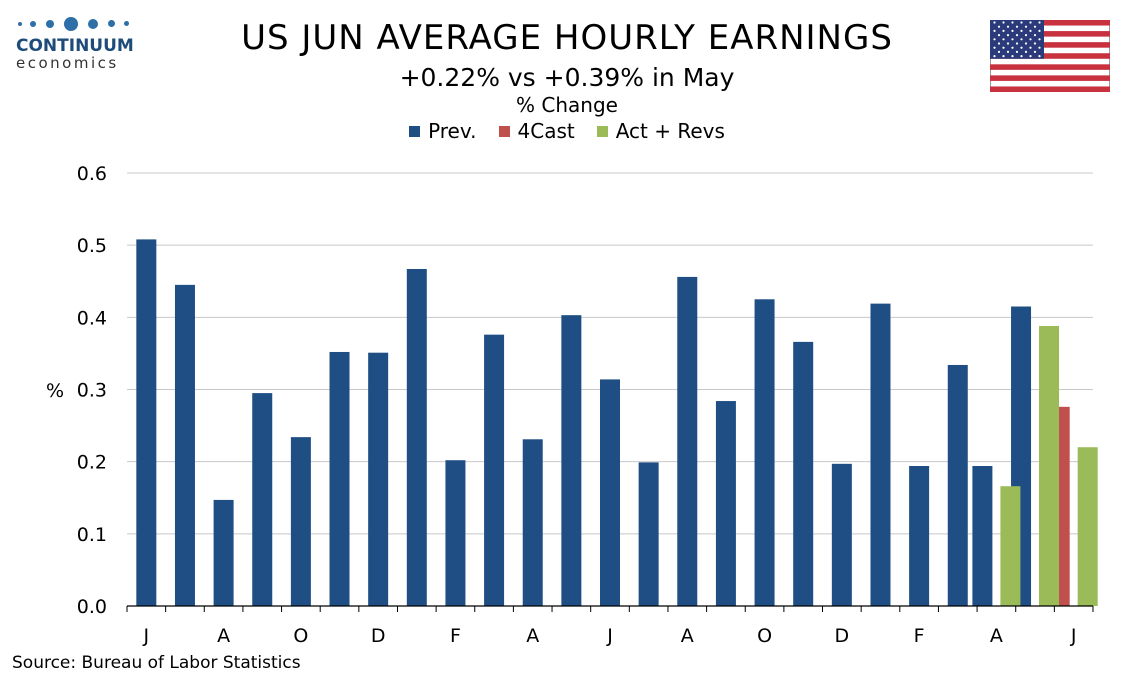 The image size is (1134, 680). I want to click on continuum-logo: CONTINUUM economics, so click(76, 44).